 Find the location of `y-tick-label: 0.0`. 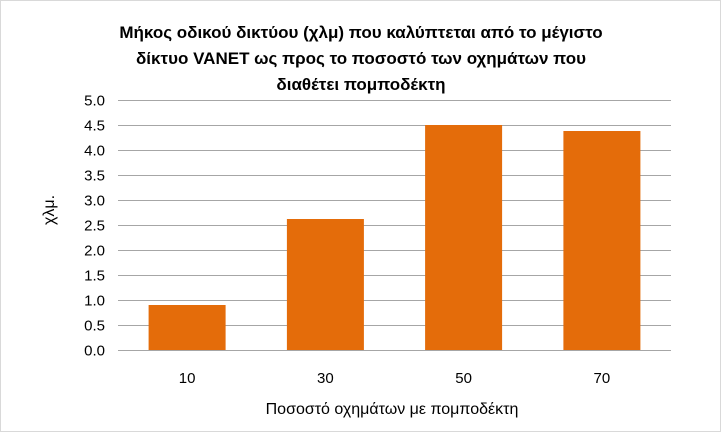

y-tick-label: 0.0 is located at coordinates (94, 351).